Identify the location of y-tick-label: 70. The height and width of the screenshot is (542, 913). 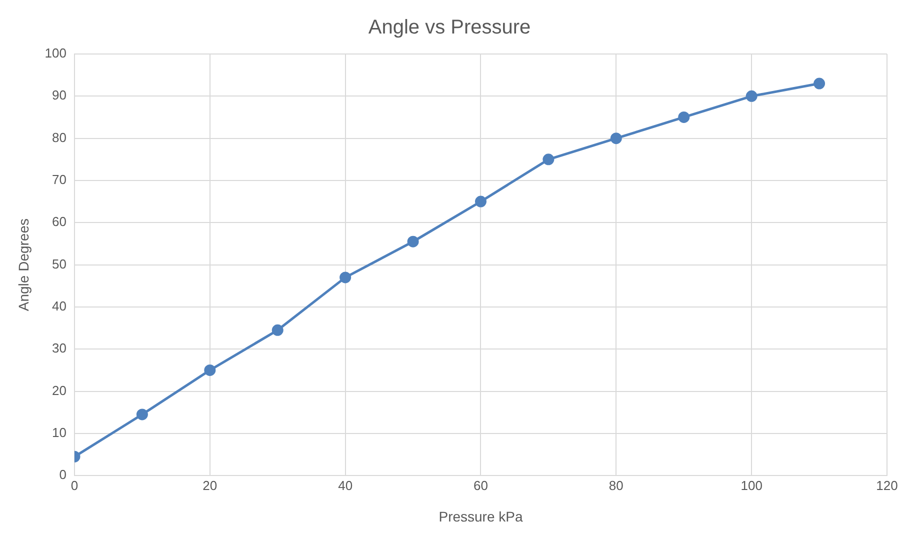
(59, 180).